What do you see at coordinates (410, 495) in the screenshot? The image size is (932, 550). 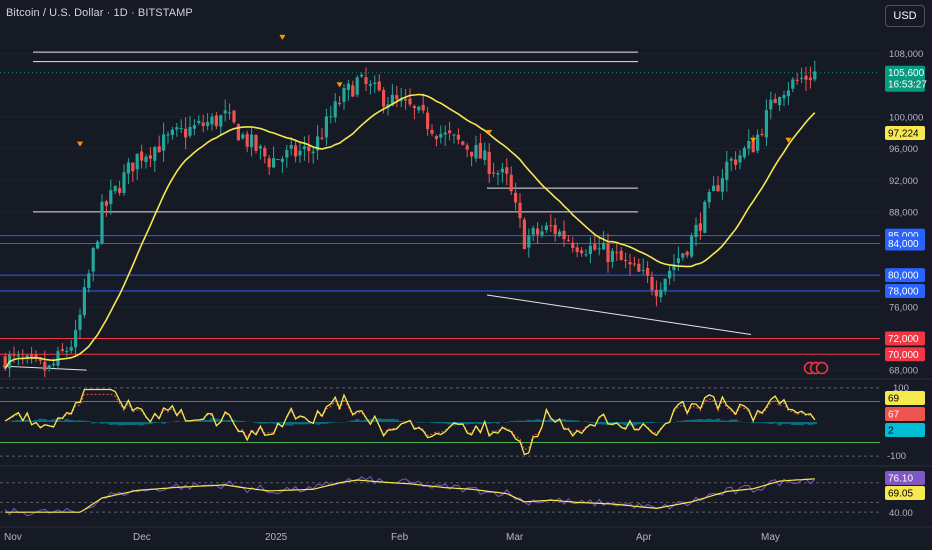 I see `rsi-ma-line` at bounding box center [410, 495].